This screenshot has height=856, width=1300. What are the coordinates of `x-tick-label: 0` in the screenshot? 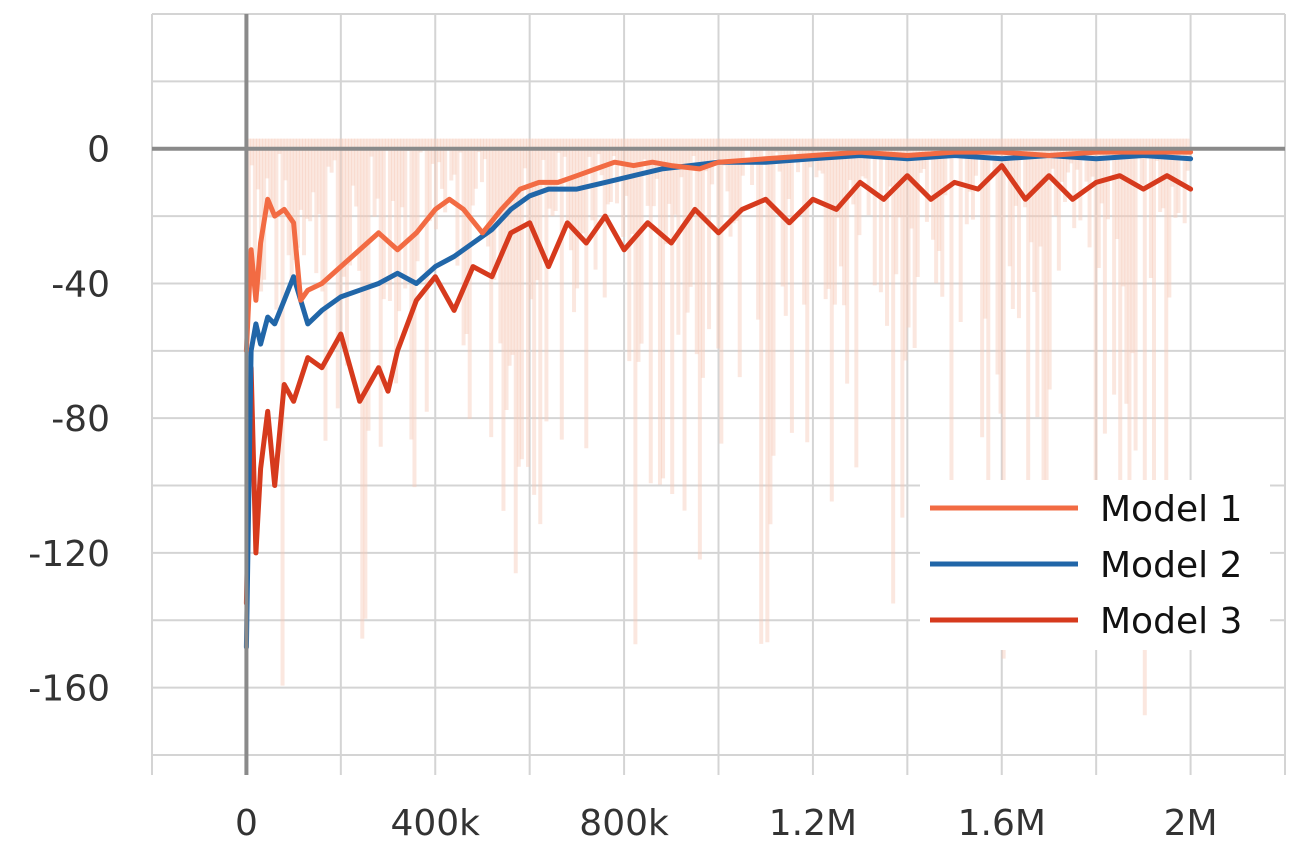 It's located at (246, 823).